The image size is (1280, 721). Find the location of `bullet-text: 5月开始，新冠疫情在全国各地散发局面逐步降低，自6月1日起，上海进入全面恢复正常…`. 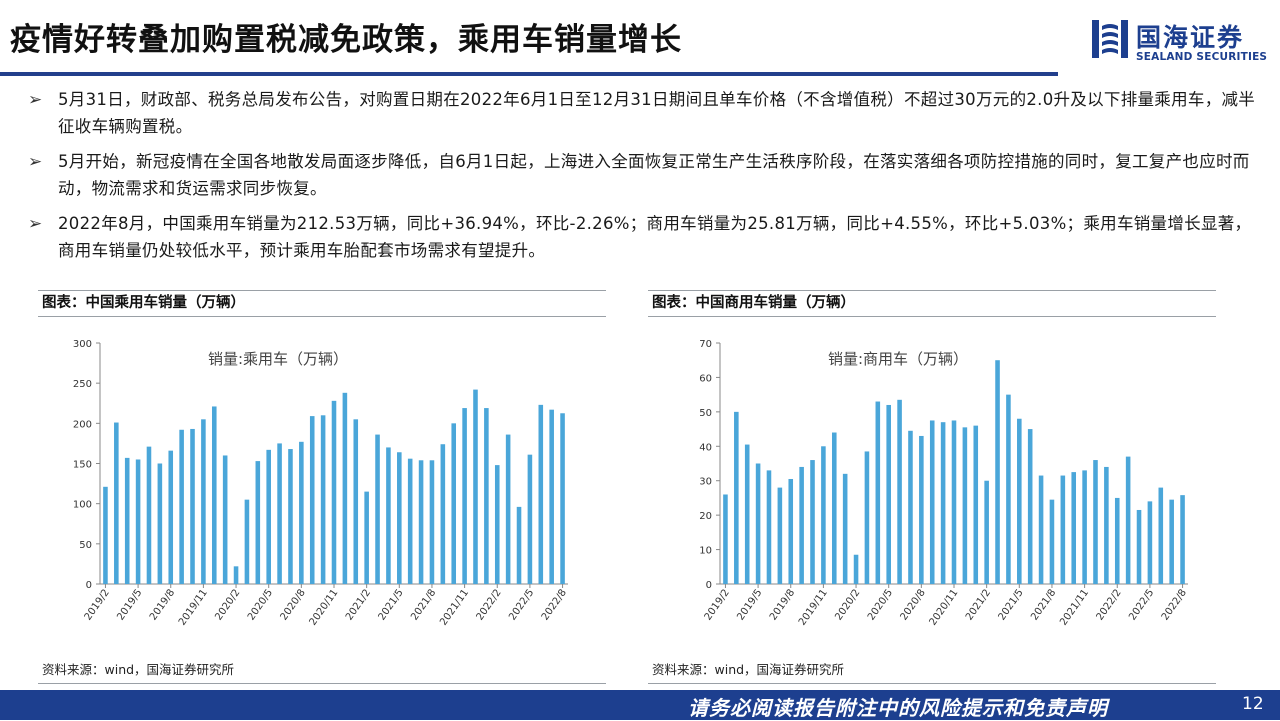

bullet-text: 5月开始，新冠疫情在全国各地散发局面逐步降低，自6月1日起，上海进入全面恢复正常… is located at coordinates (654, 175).